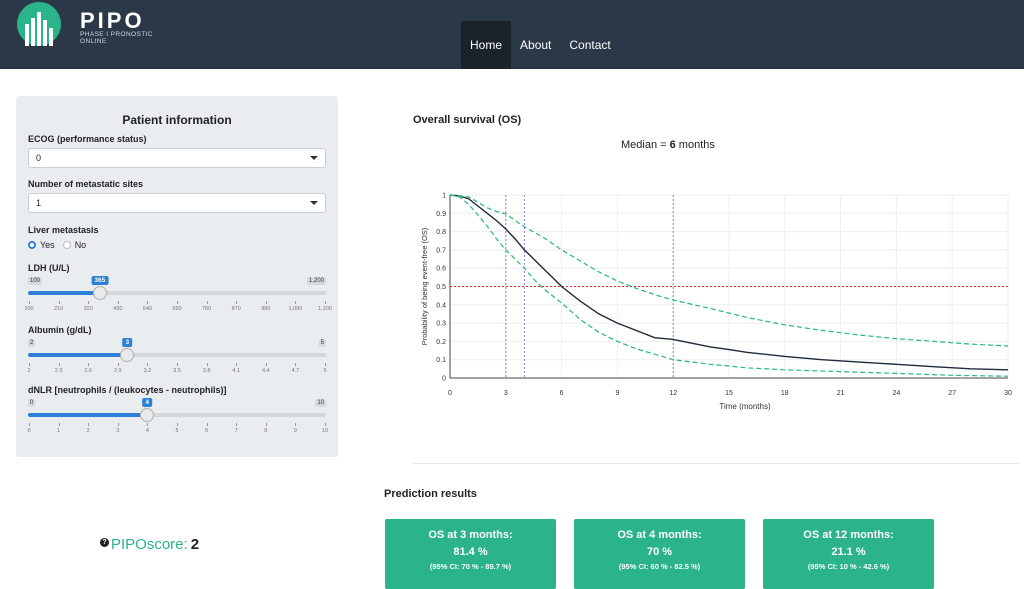  What do you see at coordinates (177, 120) in the screenshot?
I see `panel-title: Patient information` at bounding box center [177, 120].